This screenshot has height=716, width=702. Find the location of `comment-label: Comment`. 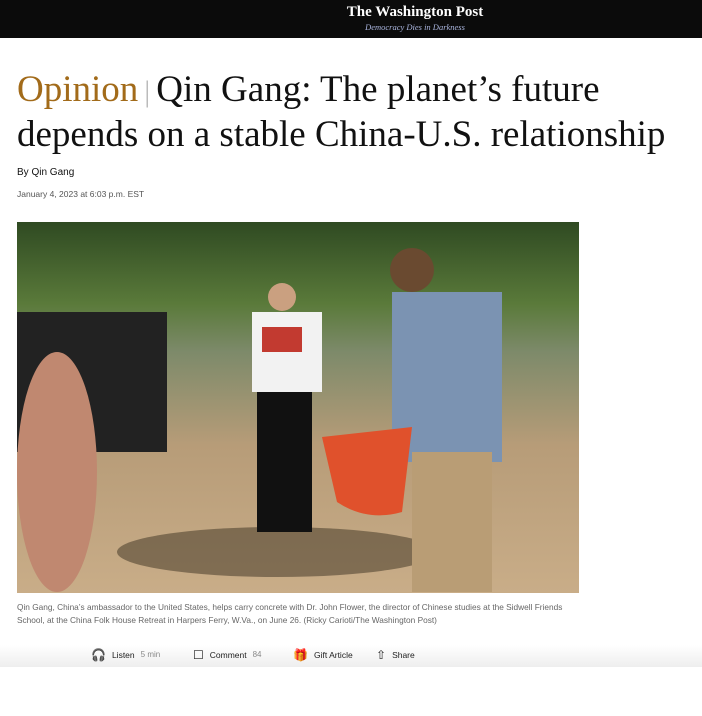

comment-label: Comment is located at coordinates (228, 655).